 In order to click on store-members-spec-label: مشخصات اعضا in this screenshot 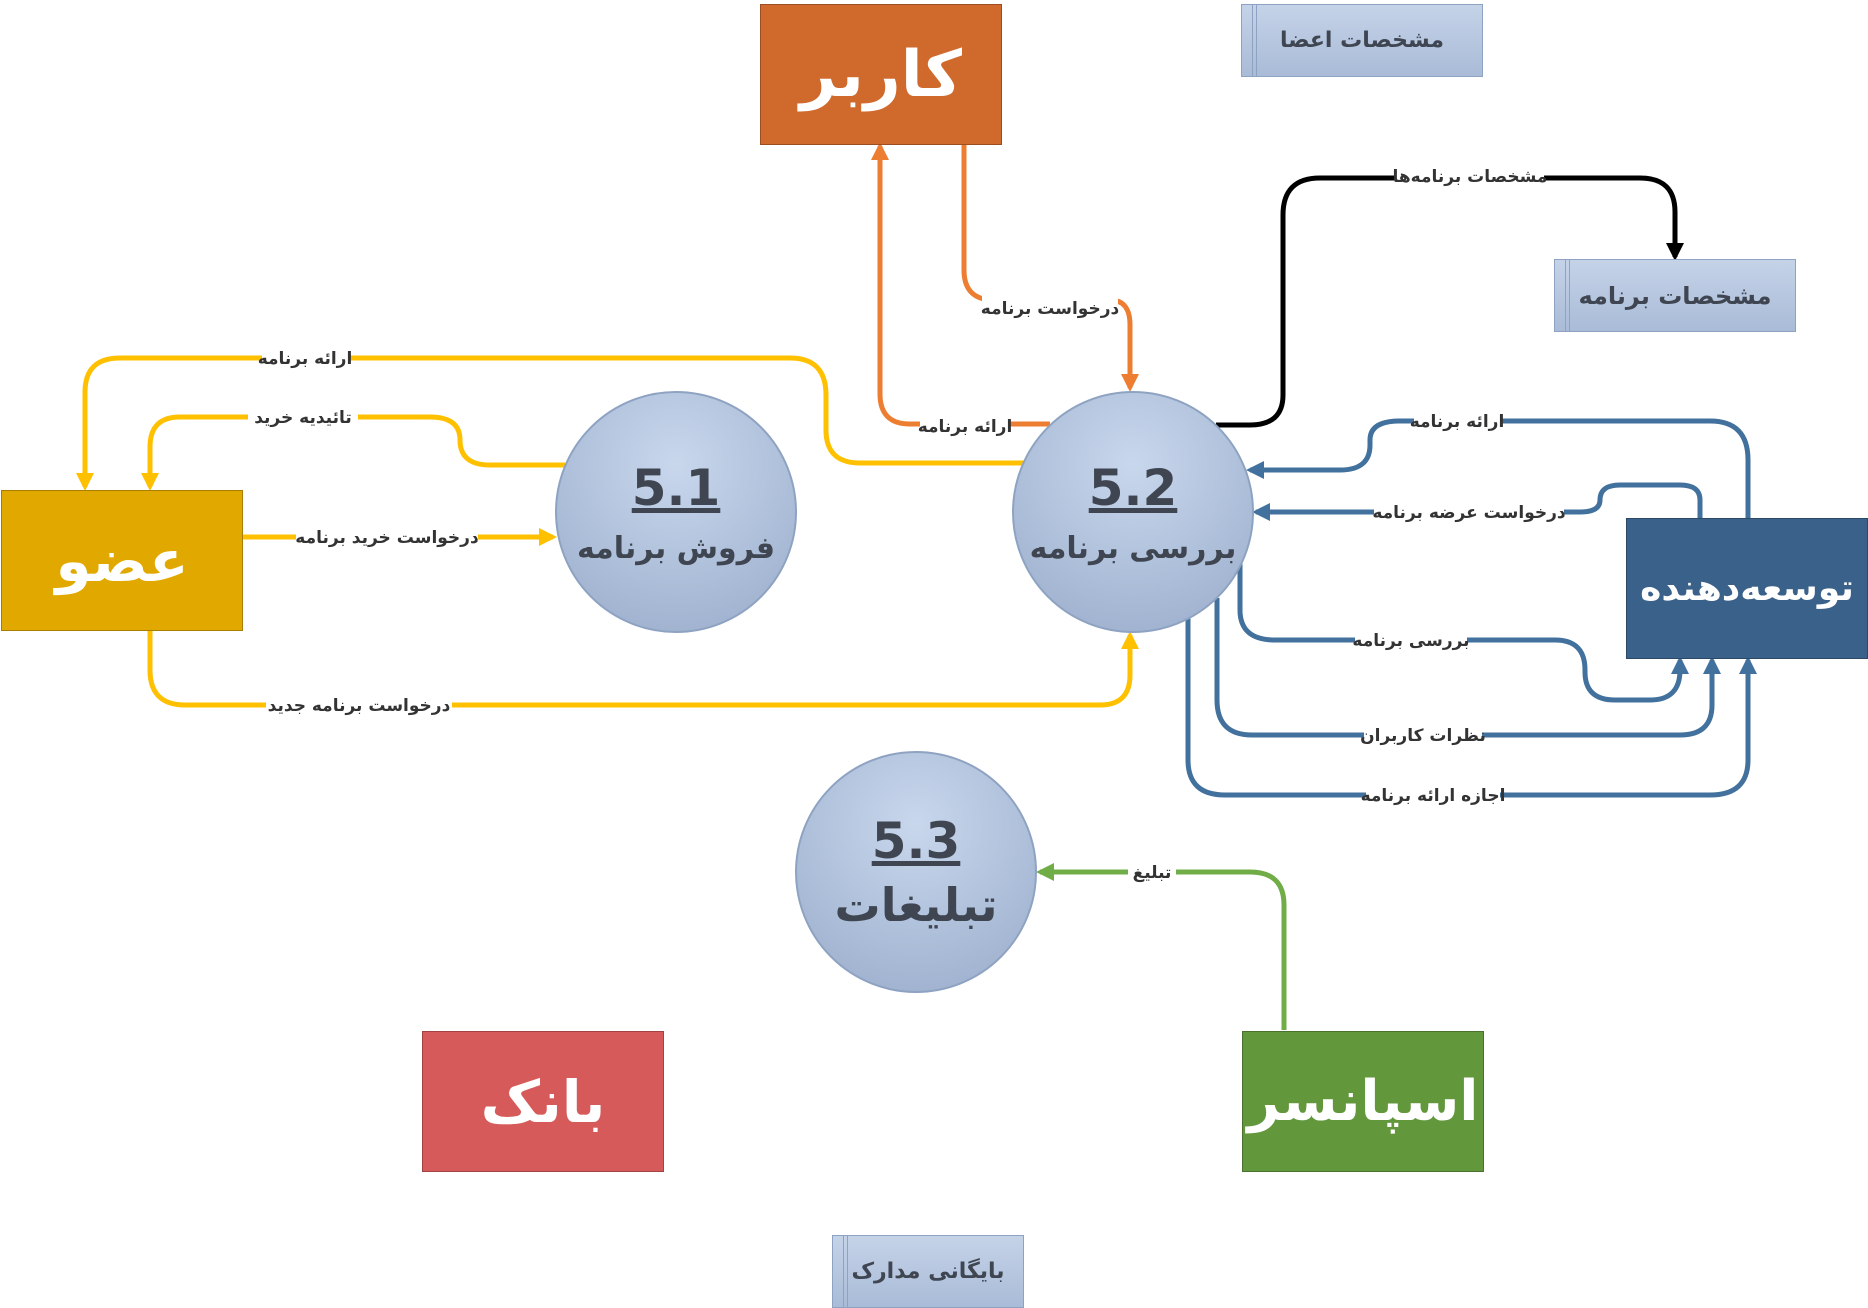, I will do `click(1362, 40)`.